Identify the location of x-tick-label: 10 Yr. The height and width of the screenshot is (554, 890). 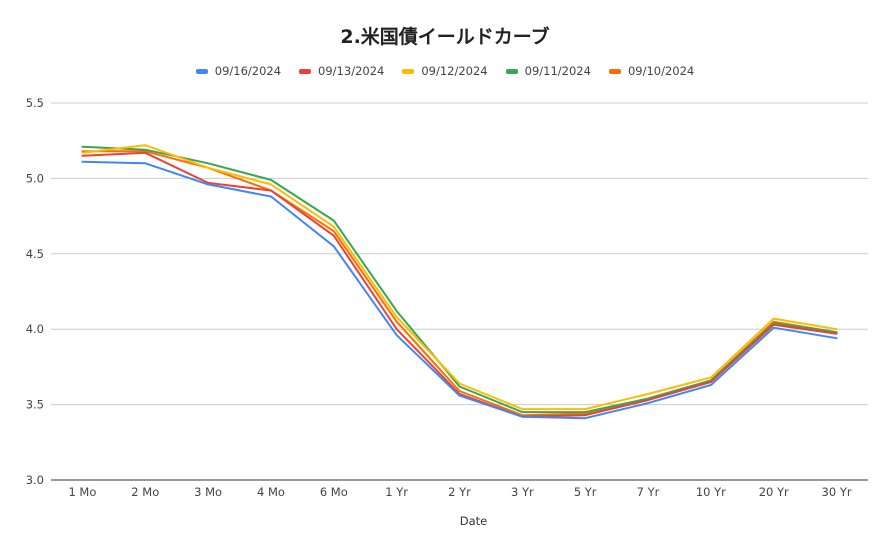
(711, 492).